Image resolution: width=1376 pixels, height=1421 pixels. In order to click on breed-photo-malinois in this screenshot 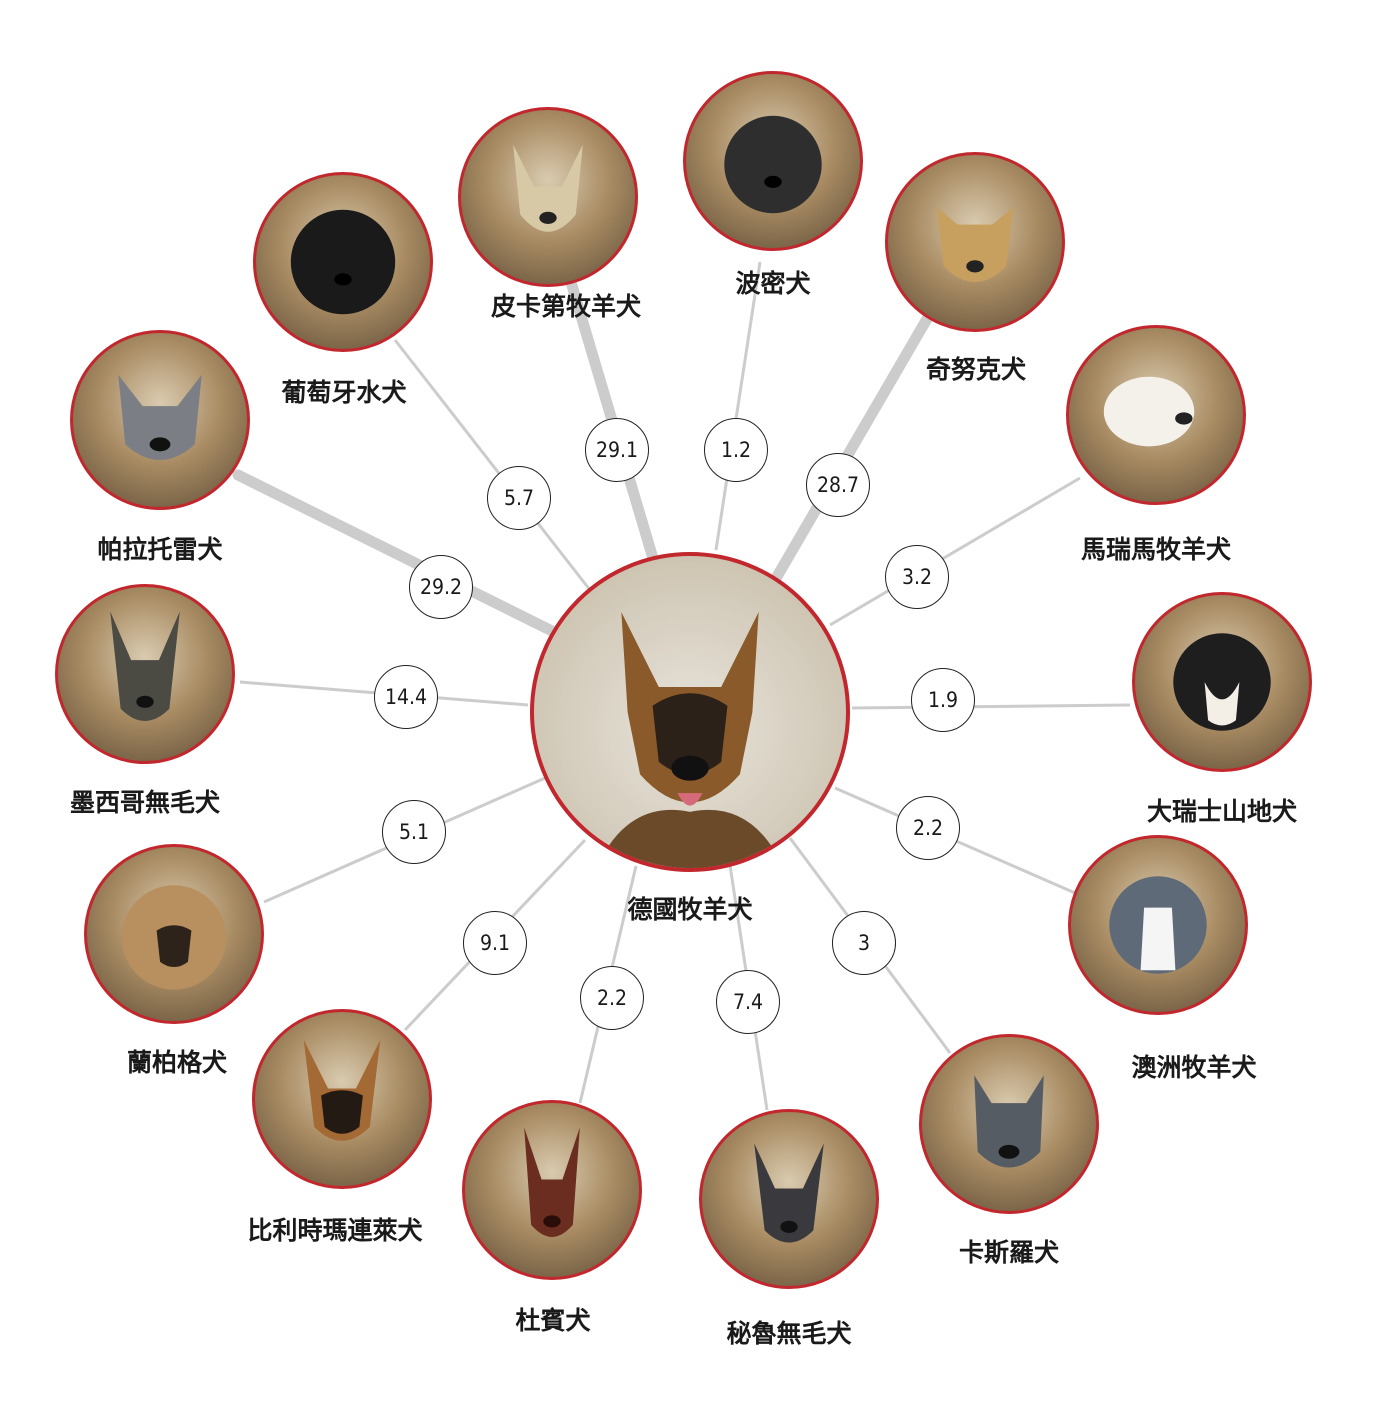, I will do `click(342, 1099)`.